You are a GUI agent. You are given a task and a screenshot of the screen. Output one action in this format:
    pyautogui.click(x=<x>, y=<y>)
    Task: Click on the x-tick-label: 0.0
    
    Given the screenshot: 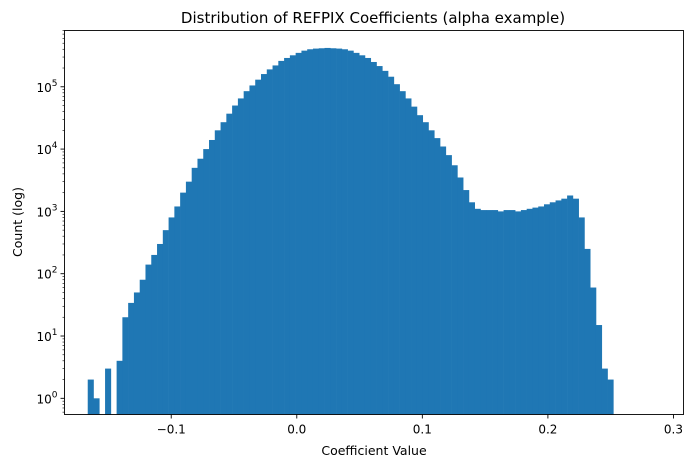 What is the action you would take?
    pyautogui.click(x=296, y=430)
    